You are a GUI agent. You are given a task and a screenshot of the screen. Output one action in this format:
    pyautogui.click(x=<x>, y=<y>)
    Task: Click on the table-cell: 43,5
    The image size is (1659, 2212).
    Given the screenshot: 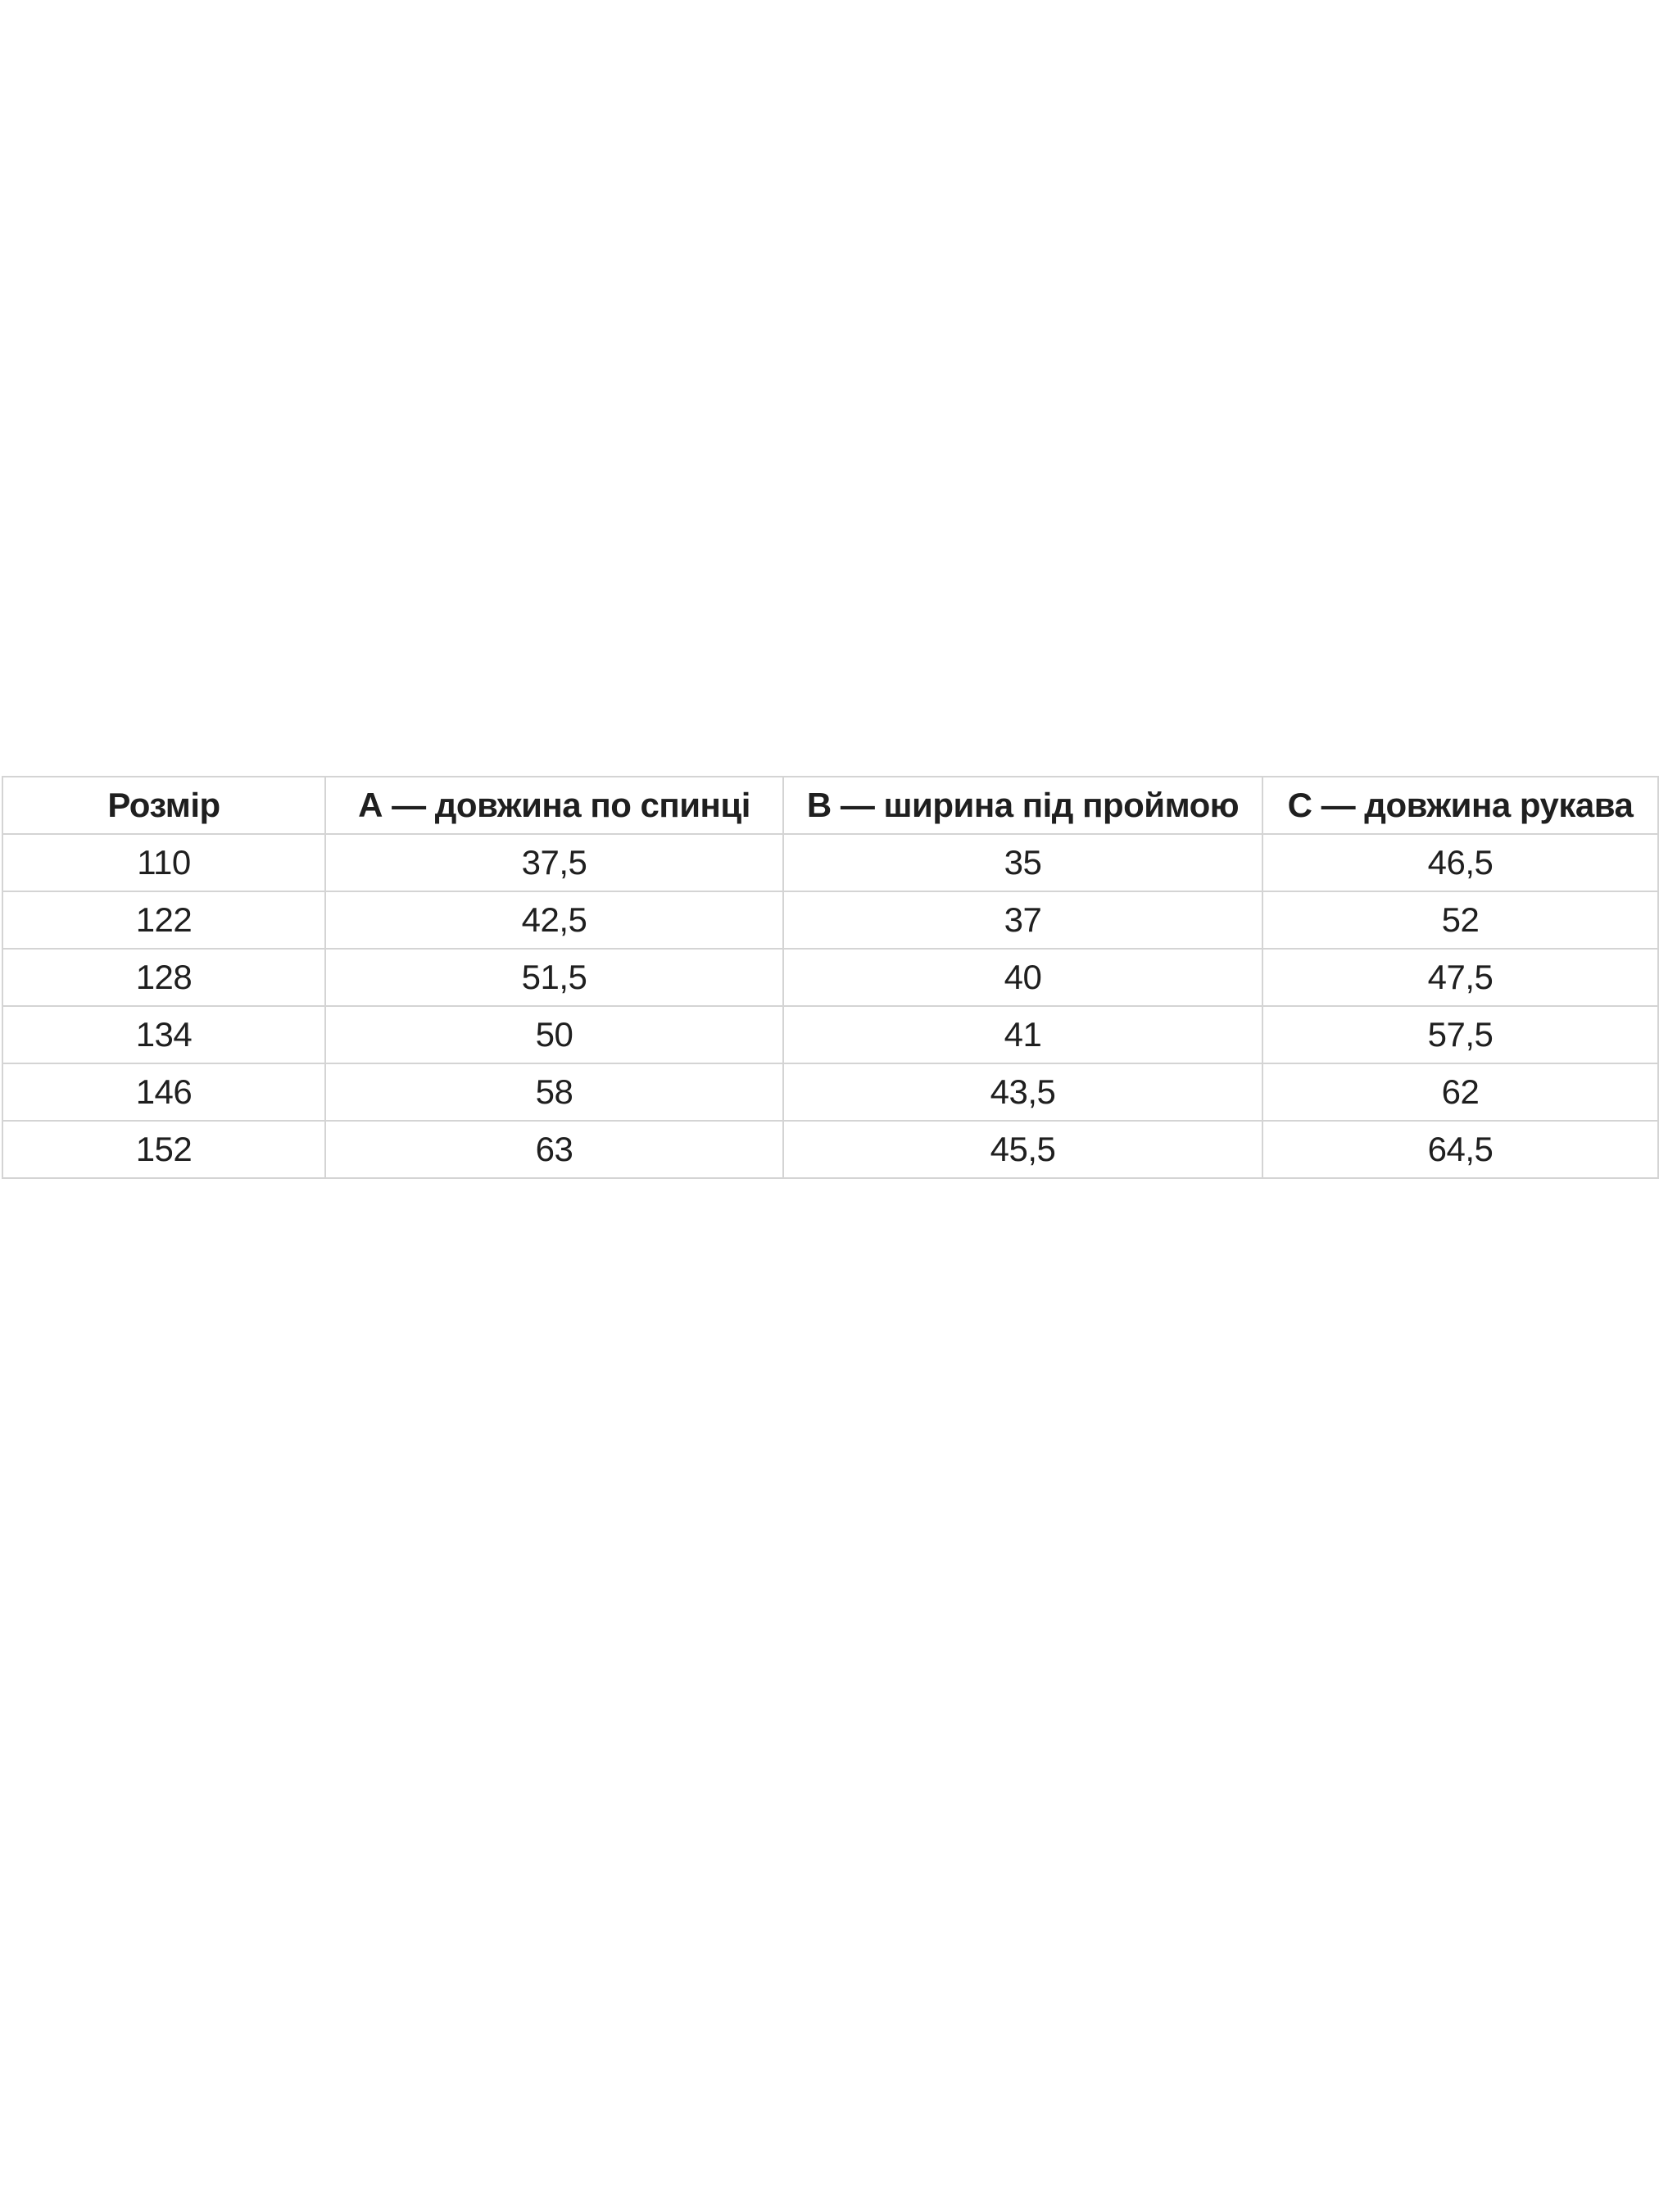 What is the action you would take?
    pyautogui.click(x=1022, y=1092)
    